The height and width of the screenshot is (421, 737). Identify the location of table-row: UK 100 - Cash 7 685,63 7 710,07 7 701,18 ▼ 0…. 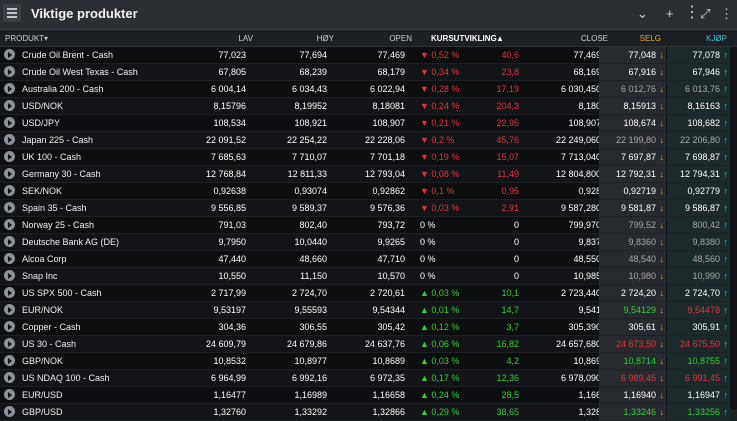
(365, 157).